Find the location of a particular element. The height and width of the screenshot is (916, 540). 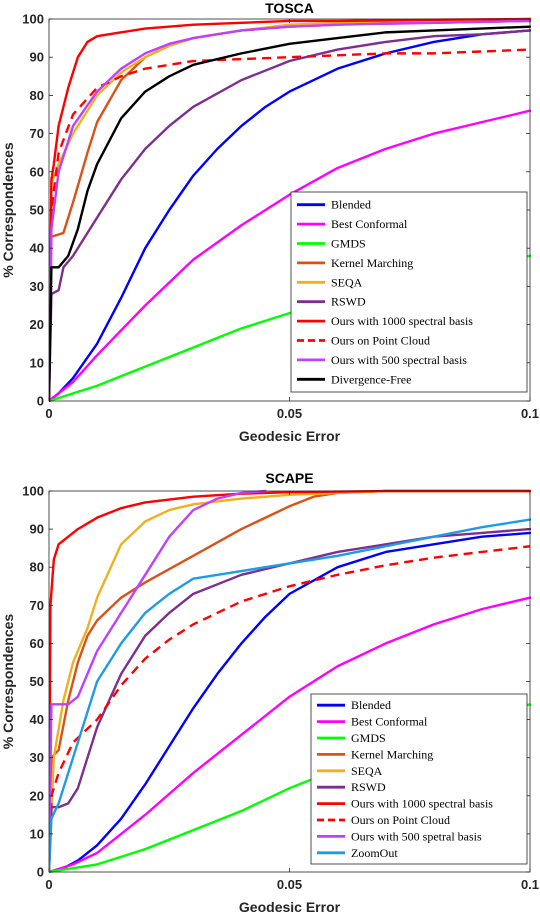

legend-label: Ours with 500 spetral basis is located at coordinates (416, 836).